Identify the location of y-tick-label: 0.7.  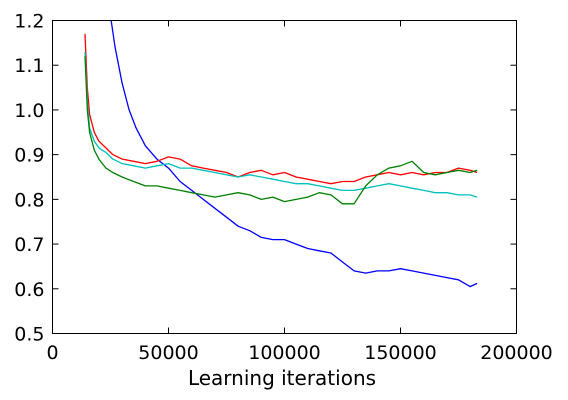
(29, 245).